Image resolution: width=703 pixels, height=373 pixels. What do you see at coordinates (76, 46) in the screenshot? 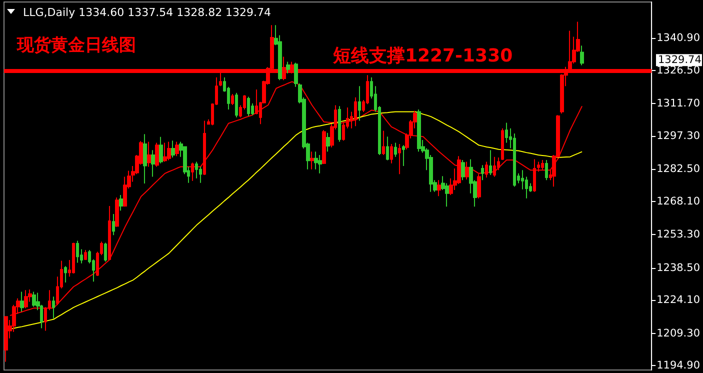
I see `text: 现货黄金日线图` at bounding box center [76, 46].